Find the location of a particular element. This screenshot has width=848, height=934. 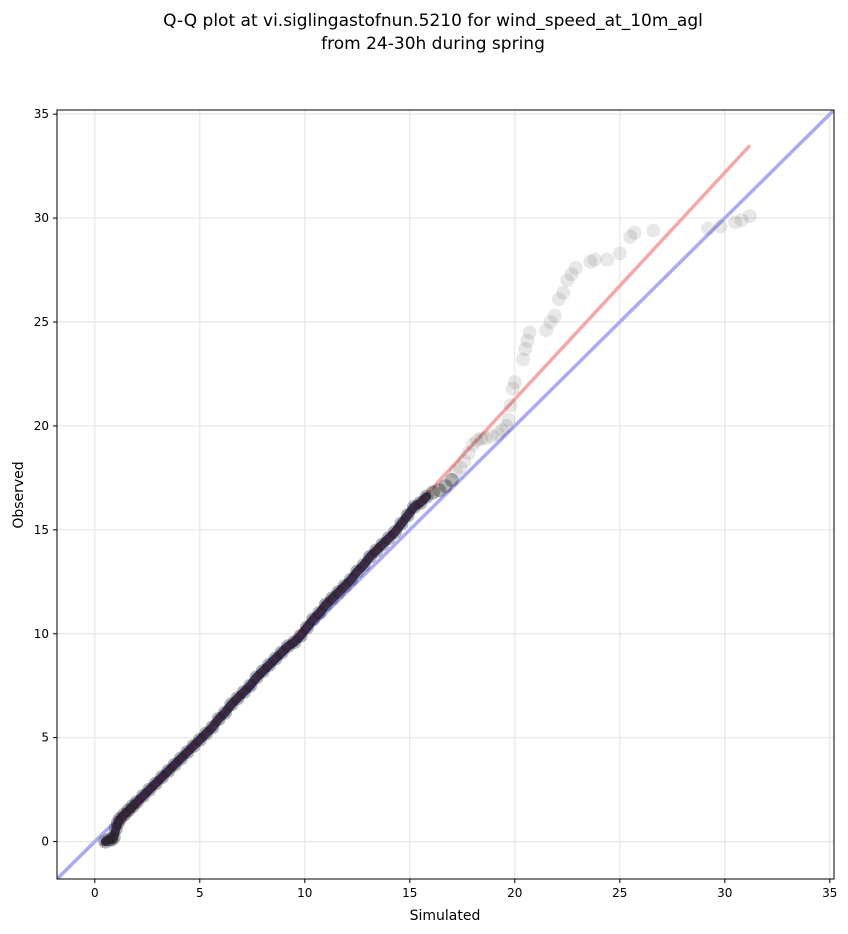

y-tick-label: 5 is located at coordinates (45, 738).